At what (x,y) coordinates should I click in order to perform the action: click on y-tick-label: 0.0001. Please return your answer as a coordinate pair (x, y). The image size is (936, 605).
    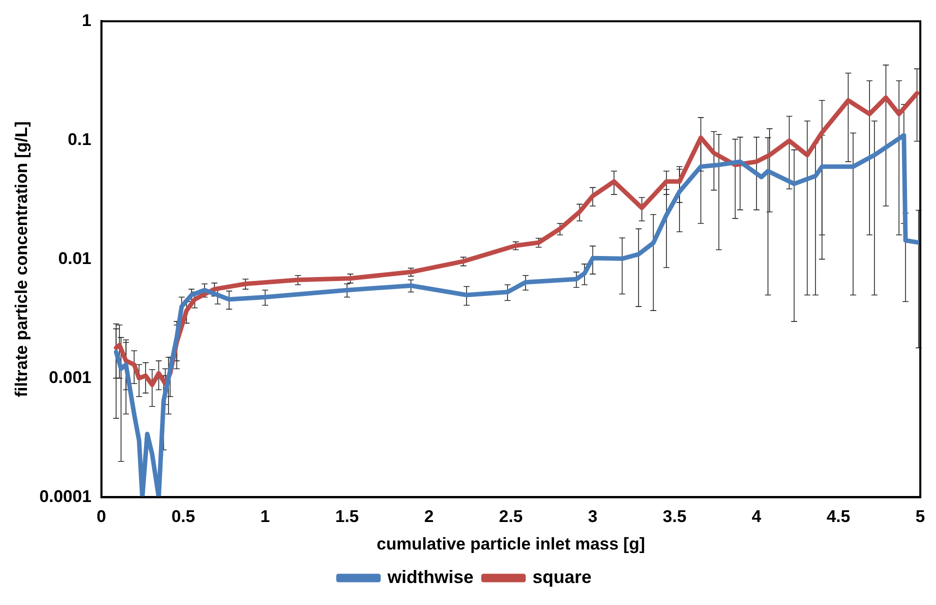
    Looking at the image, I should click on (65, 496).